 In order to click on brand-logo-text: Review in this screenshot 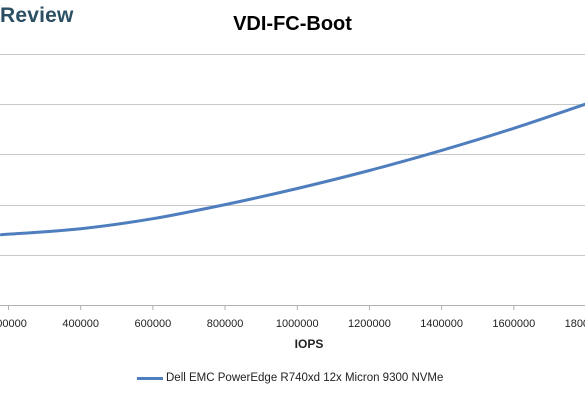, I will do `click(37, 15)`.